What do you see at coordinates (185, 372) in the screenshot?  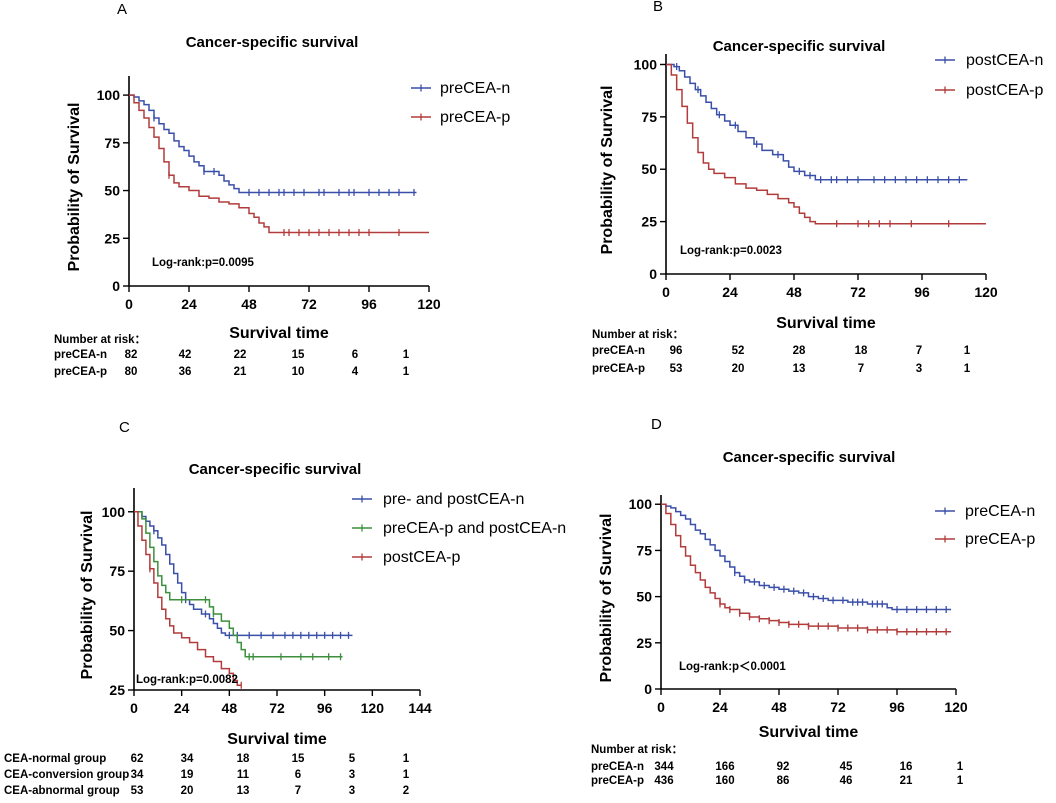 I see `risk-value: 36` at bounding box center [185, 372].